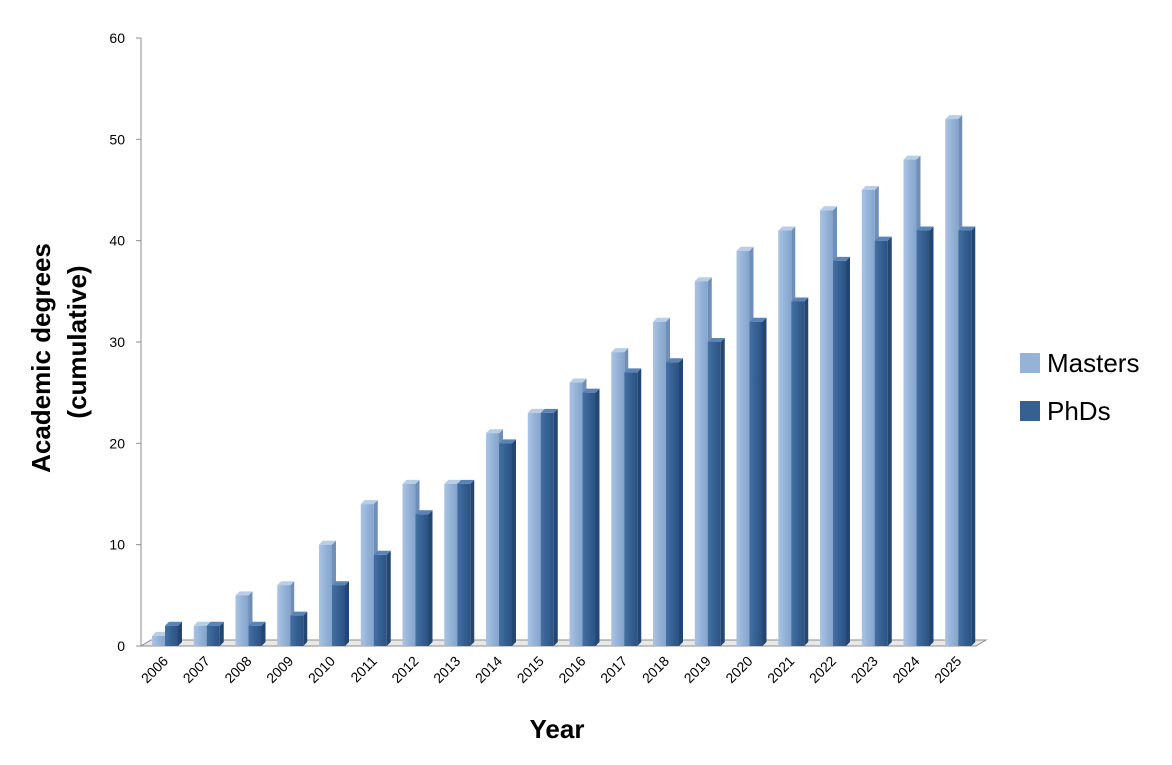 This screenshot has height=765, width=1172. What do you see at coordinates (1030, 411) in the screenshot?
I see `legend-swatch-phds` at bounding box center [1030, 411].